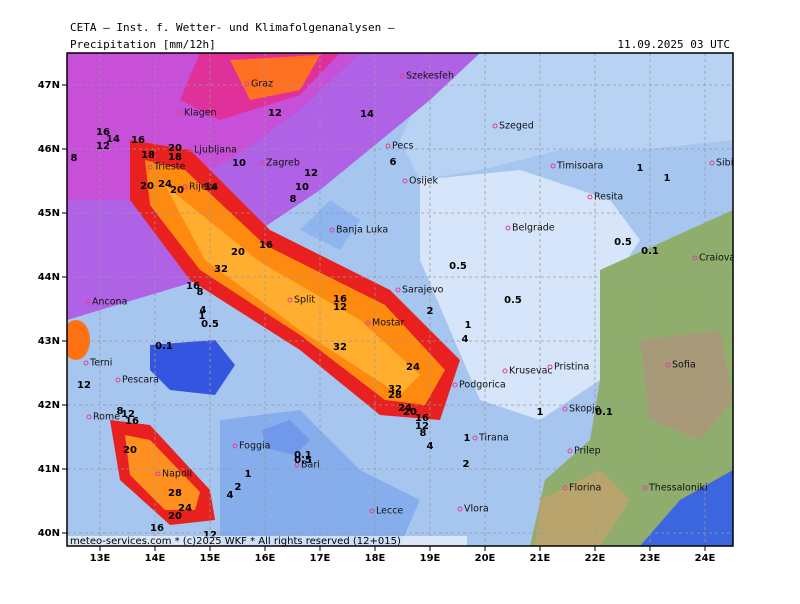  Describe the element at coordinates (727, 163) in the screenshot. I see `city-name: Sibiu` at that location.